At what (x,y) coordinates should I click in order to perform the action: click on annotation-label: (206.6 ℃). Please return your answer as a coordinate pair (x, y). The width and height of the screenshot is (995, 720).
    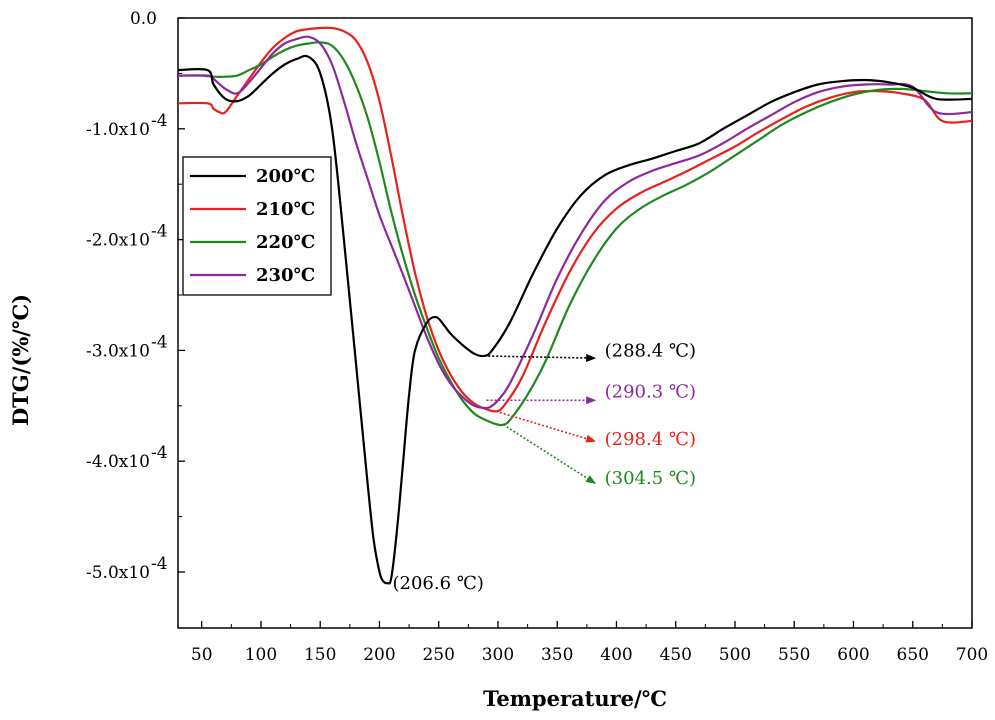
    Looking at the image, I should click on (437, 583).